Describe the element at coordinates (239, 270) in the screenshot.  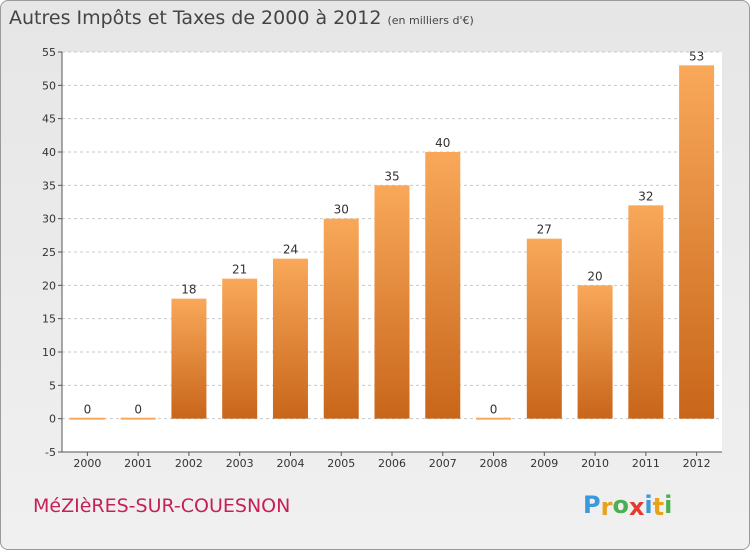
I see `data-label-2003: 21` at that location.